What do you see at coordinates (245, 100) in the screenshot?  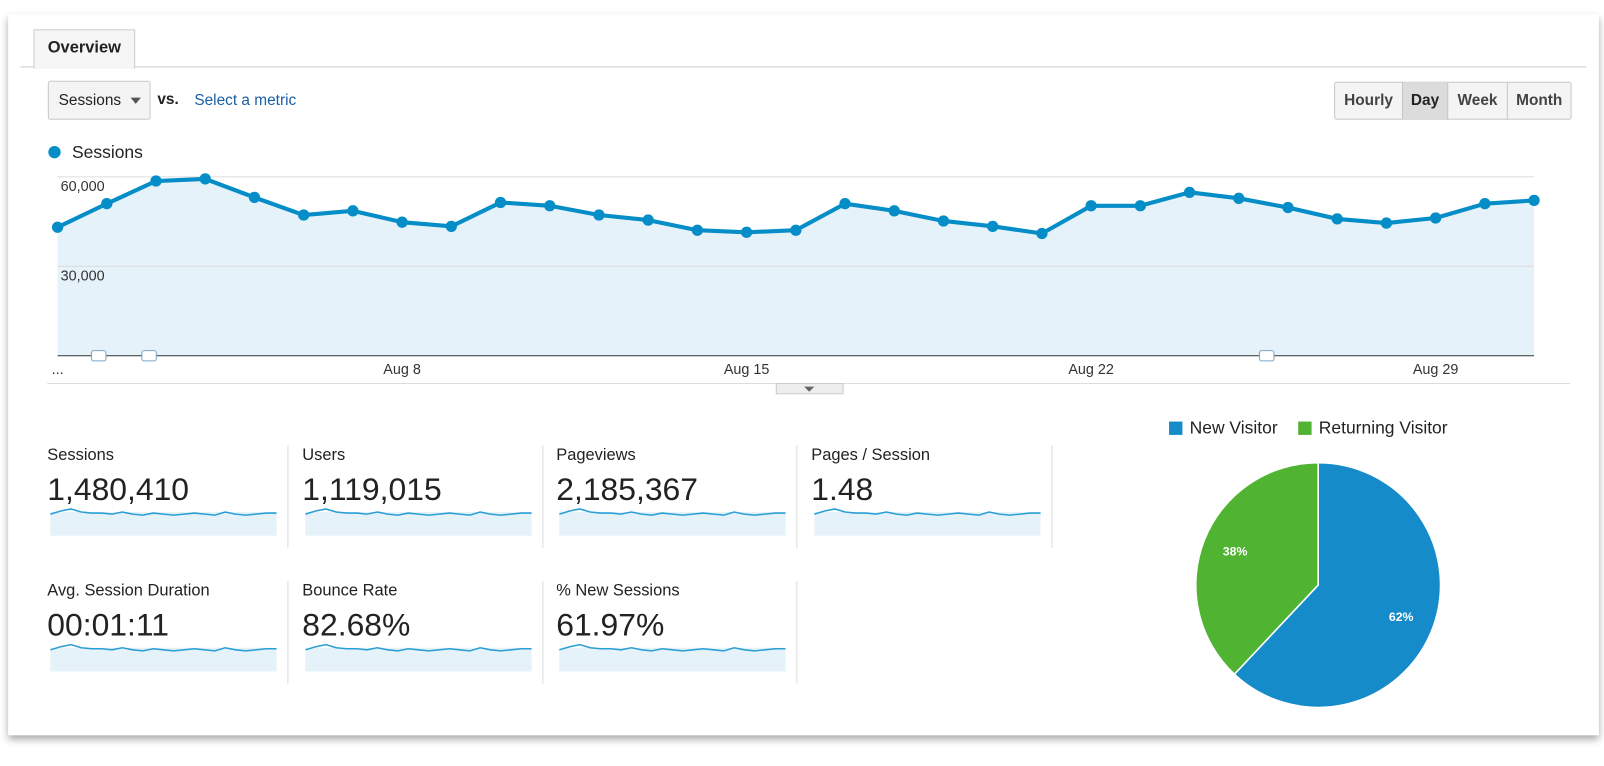 I see `select-metric-link: Select a metric` at bounding box center [245, 100].